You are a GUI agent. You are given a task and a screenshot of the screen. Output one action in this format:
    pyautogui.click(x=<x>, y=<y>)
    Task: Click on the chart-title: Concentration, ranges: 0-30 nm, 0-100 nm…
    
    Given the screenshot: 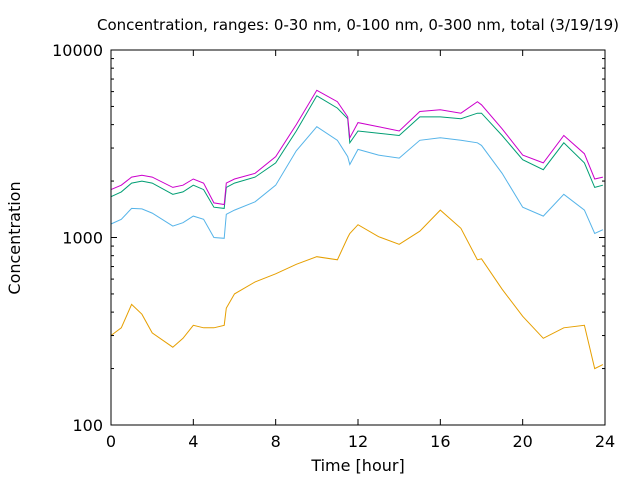 What is the action you would take?
    pyautogui.click(x=358, y=25)
    